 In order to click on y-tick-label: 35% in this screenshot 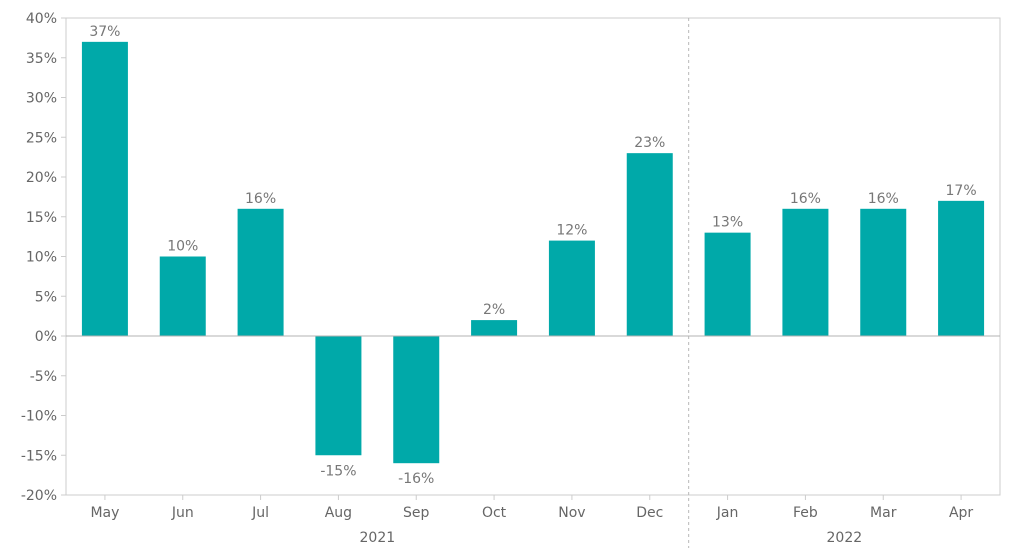, I will do `click(41, 59)`.